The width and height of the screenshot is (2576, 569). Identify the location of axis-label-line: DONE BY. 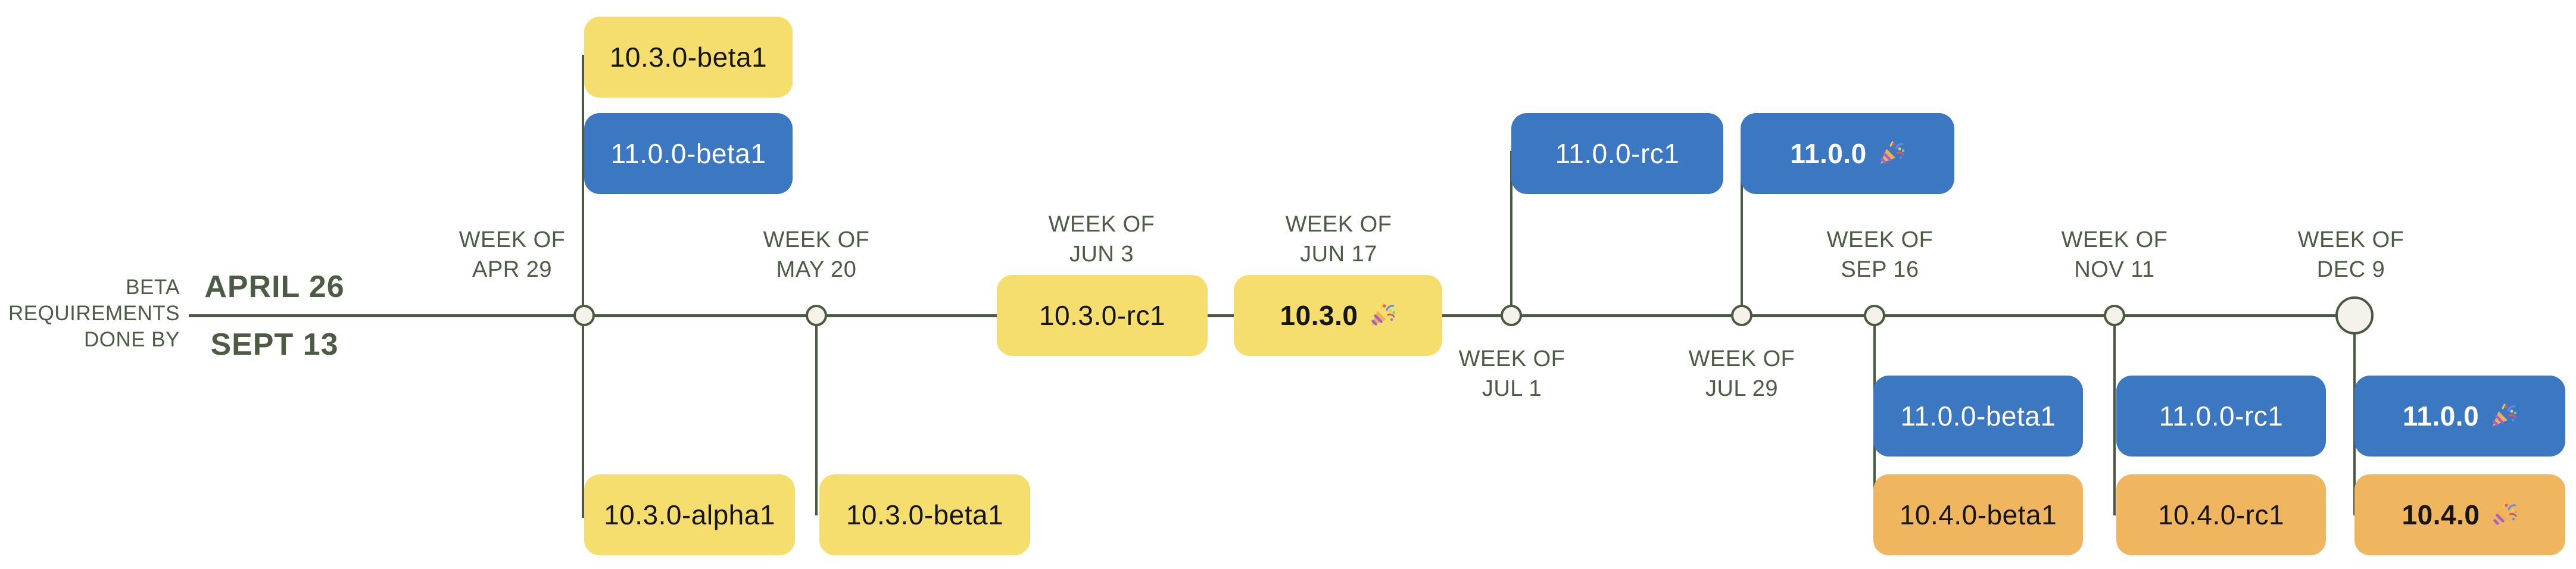
(131, 339).